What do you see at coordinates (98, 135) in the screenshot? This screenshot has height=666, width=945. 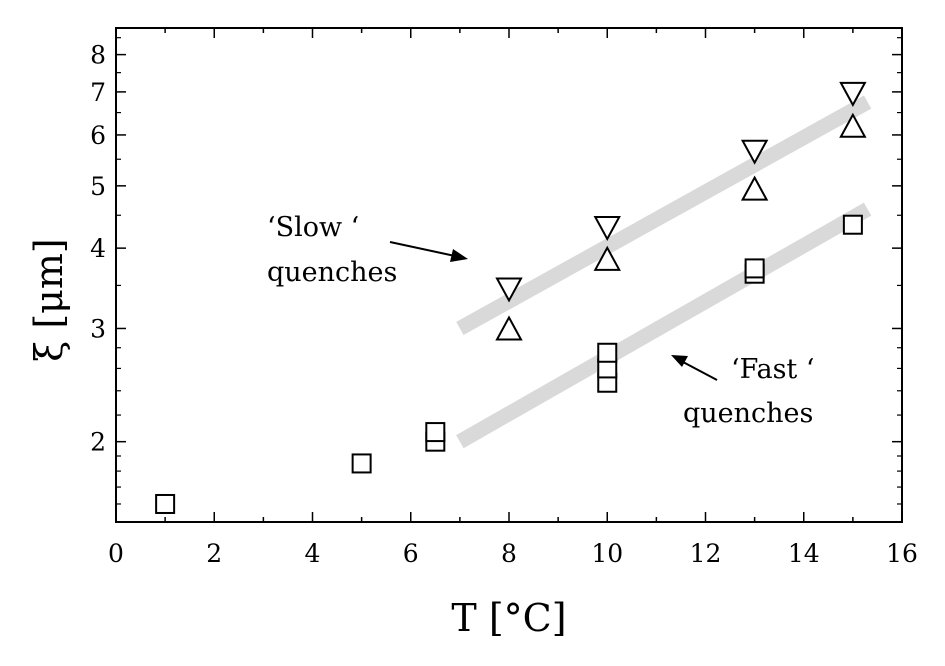 I see `y-tick-label: 6` at bounding box center [98, 135].